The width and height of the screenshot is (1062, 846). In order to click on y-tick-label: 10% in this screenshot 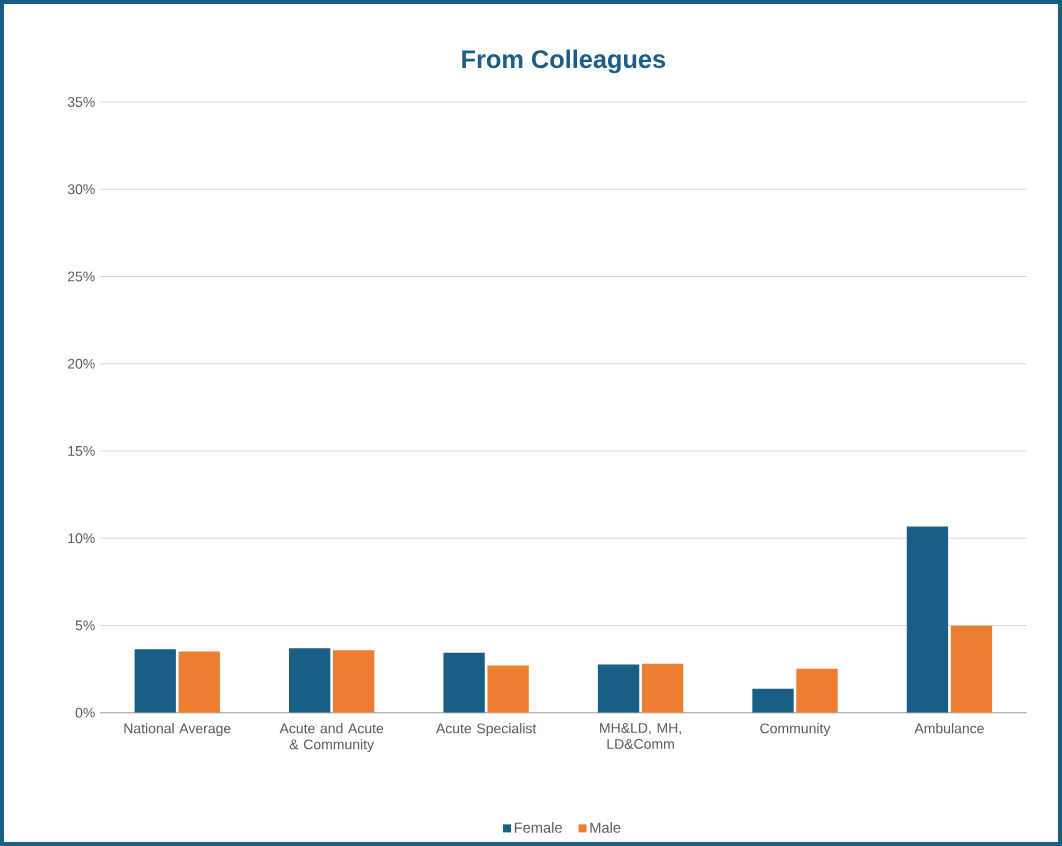, I will do `click(81, 538)`.